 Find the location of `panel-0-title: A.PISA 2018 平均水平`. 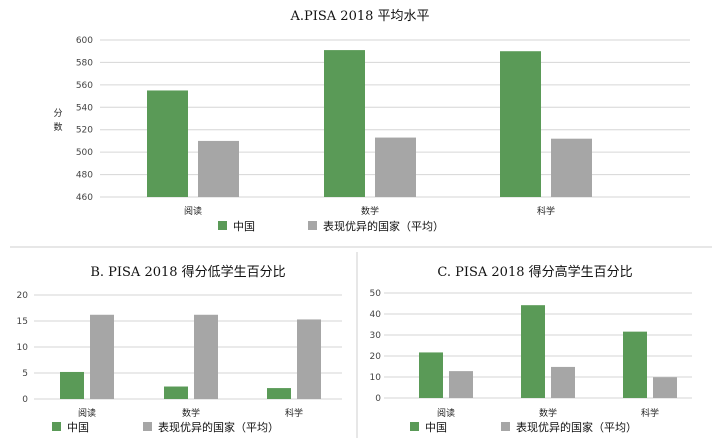

panel-0-title: A.PISA 2018 平均水平 is located at coordinates (359, 16).